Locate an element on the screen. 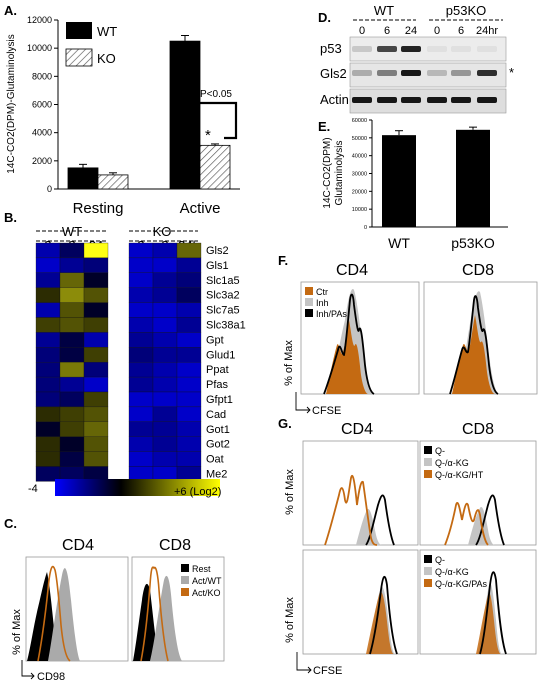  panel-a-ytick-label: 0 is located at coordinates (49, 189).